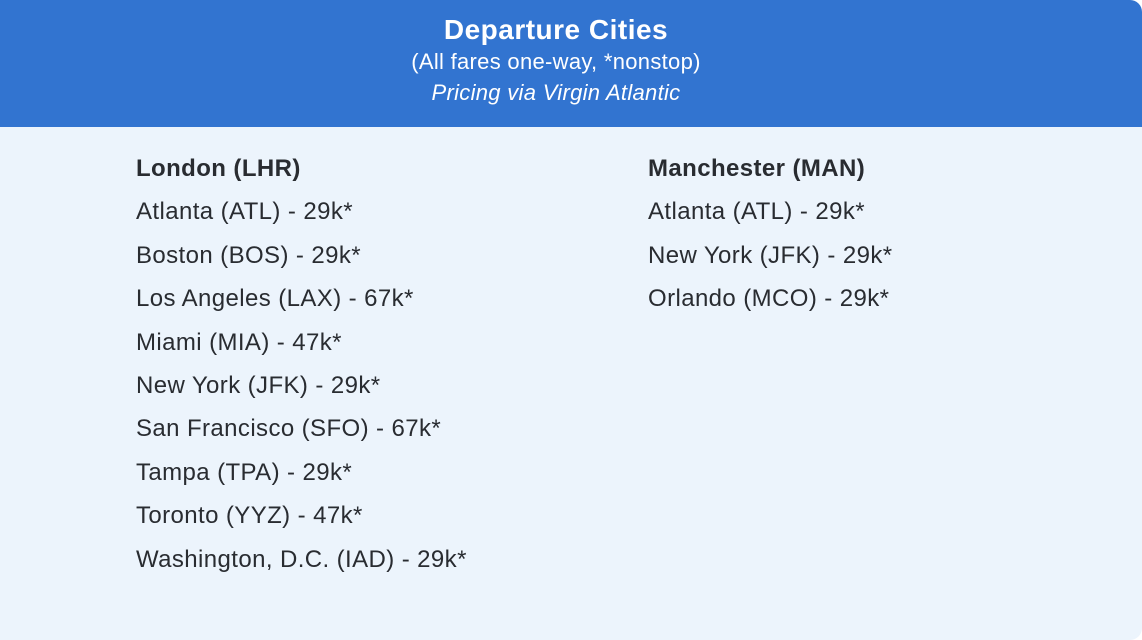 The image size is (1142, 640). What do you see at coordinates (769, 299) in the screenshot?
I see `fare-item: Orlando (MCO) - 29k*` at bounding box center [769, 299].